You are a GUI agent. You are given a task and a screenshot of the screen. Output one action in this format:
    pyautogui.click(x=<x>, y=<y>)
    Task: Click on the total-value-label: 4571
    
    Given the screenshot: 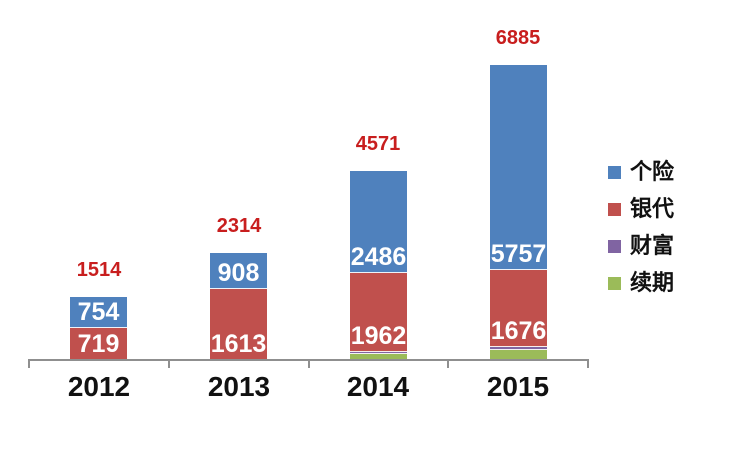 What is the action you would take?
    pyautogui.click(x=378, y=144)
    